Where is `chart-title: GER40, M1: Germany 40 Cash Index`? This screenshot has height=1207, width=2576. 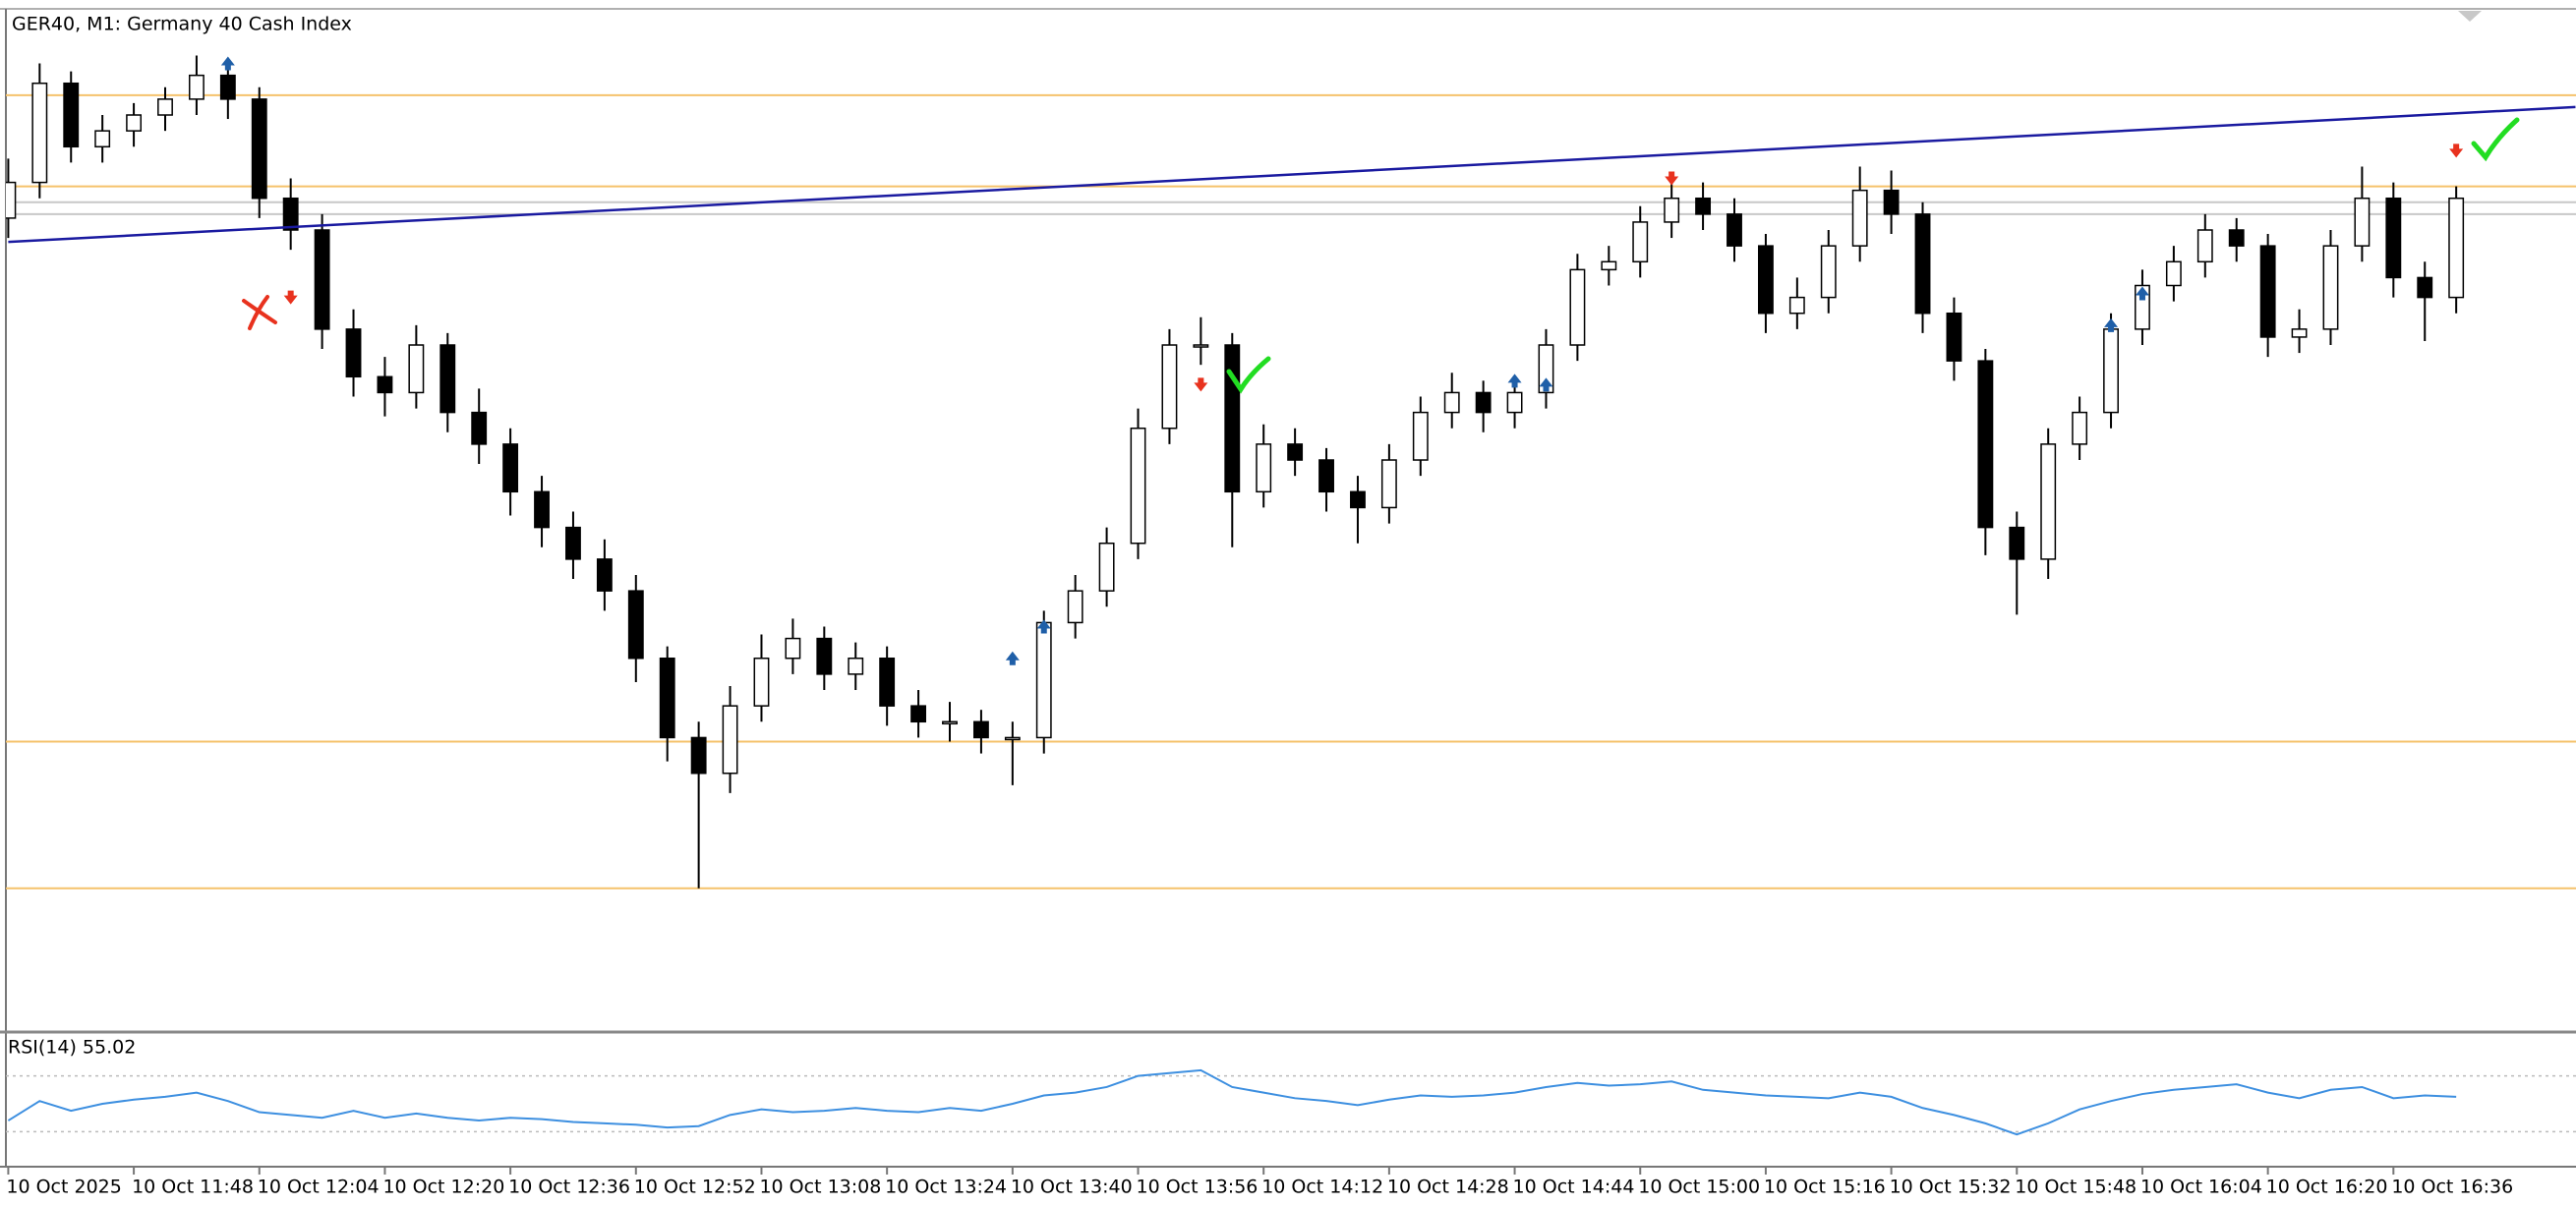
chart-title: GER40, M1: Germany 40 Cash Index is located at coordinates (182, 24).